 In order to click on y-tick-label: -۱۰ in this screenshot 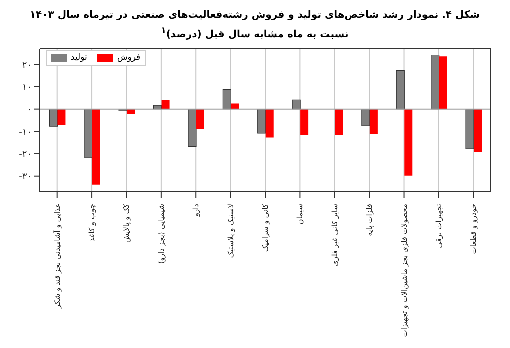, I will do `click(25, 133)`.